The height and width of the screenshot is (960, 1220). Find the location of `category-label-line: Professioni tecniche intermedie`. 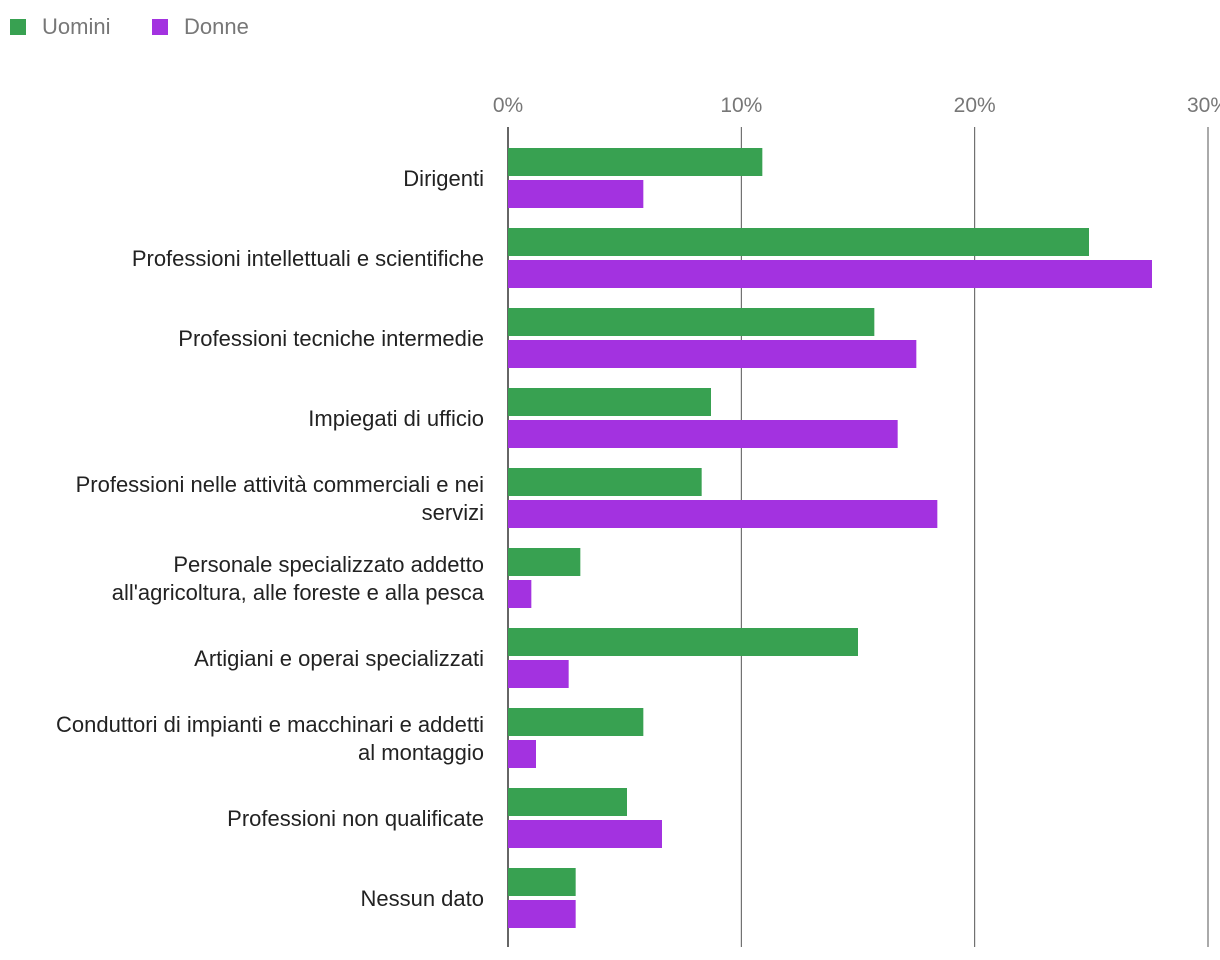

category-label-line: Professioni tecniche intermedie is located at coordinates (331, 338).